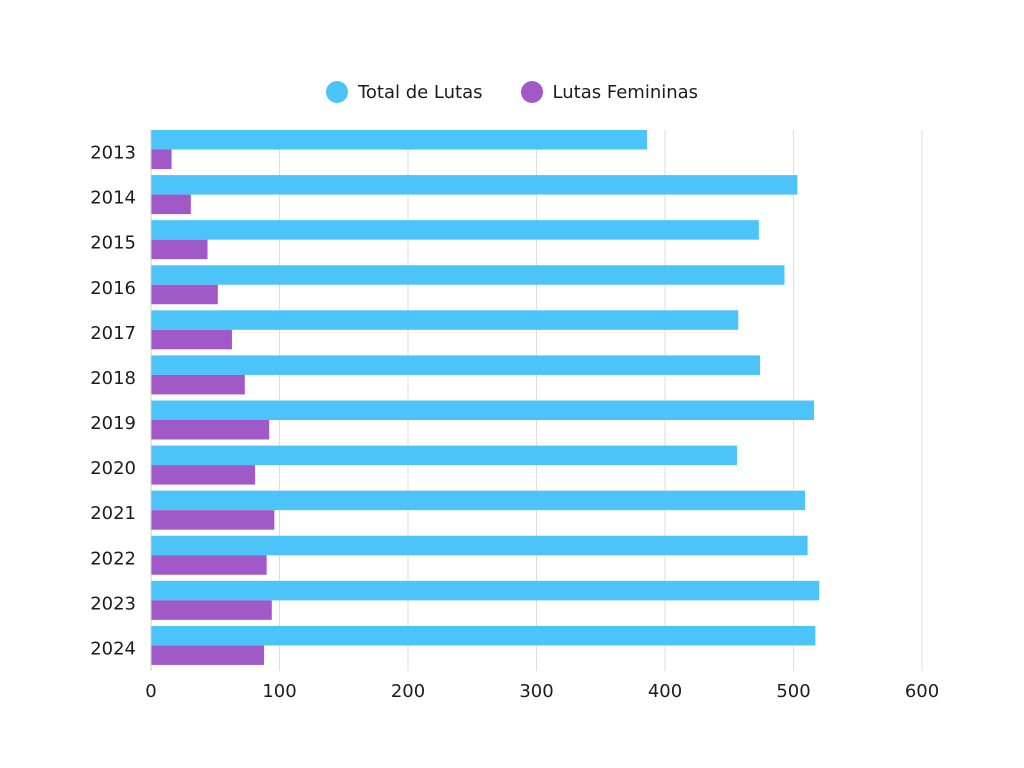  I want to click on x-tick-label: 400, so click(665, 691).